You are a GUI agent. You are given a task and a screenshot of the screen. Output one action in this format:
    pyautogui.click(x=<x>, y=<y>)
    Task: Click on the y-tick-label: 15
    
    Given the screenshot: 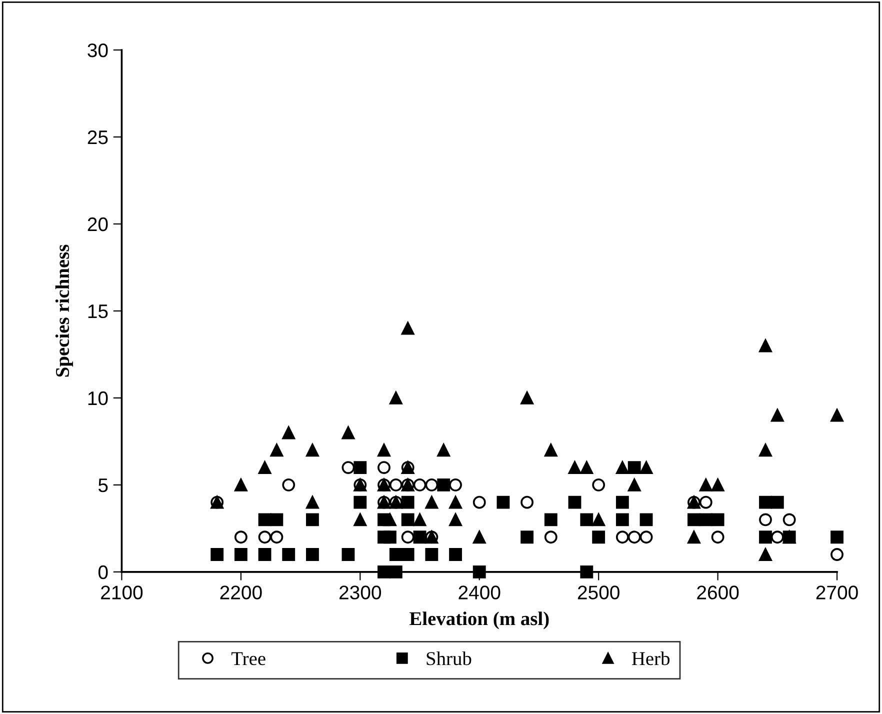 What is the action you would take?
    pyautogui.click(x=98, y=311)
    